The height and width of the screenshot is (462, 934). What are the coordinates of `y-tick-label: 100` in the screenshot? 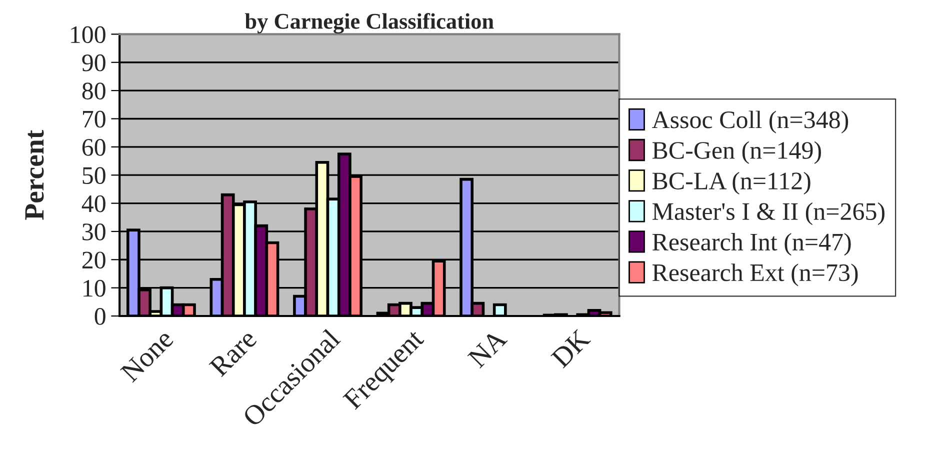 It's located at (88, 35).